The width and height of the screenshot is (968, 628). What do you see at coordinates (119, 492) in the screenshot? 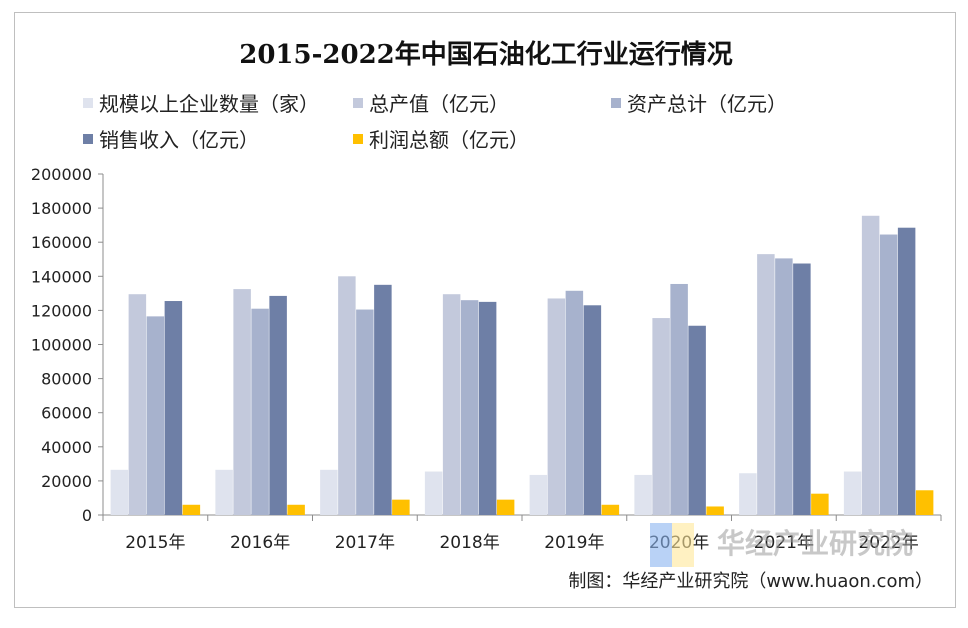
I see `bar-1-2015年` at bounding box center [119, 492].